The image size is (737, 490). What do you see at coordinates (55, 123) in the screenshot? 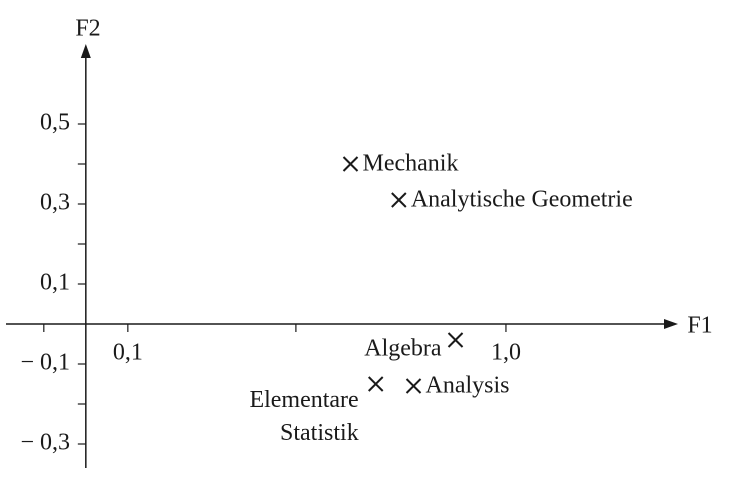
I see `y-tick-label: 0,5` at bounding box center [55, 123].